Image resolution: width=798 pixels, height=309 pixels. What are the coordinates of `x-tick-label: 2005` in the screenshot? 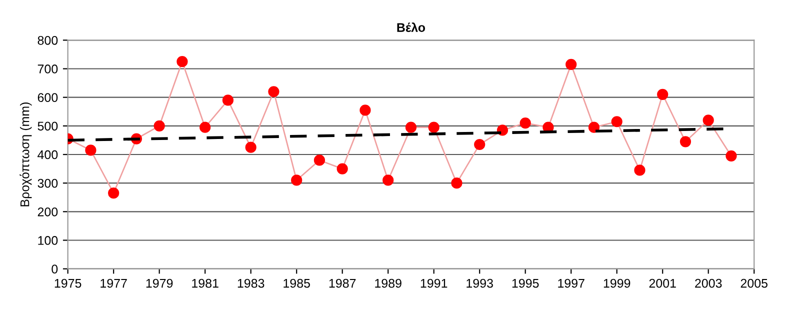 It's located at (754, 283).